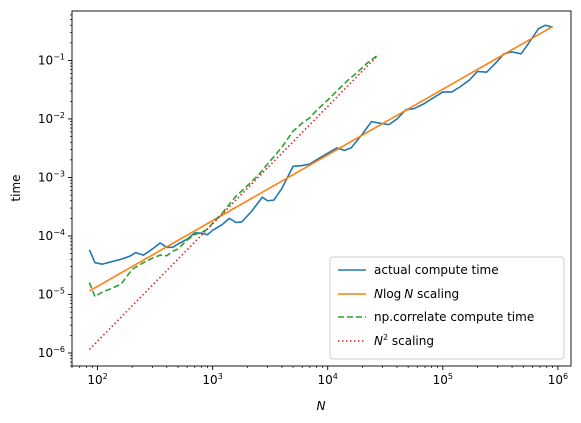 The image size is (581, 423). What do you see at coordinates (443, 379) in the screenshot?
I see `x-tick-label: 105` at bounding box center [443, 379].